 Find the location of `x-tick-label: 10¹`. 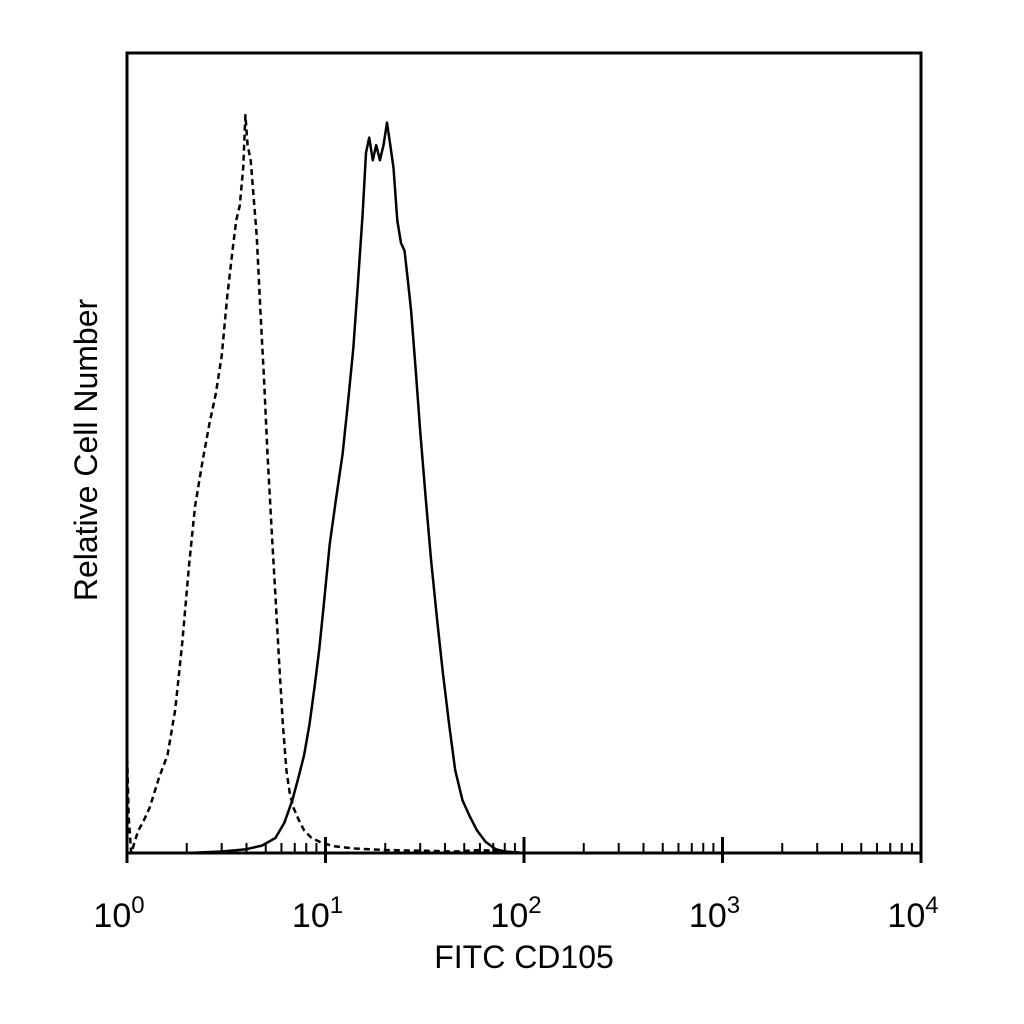

x-tick-label: 10¹ is located at coordinates (317, 913).